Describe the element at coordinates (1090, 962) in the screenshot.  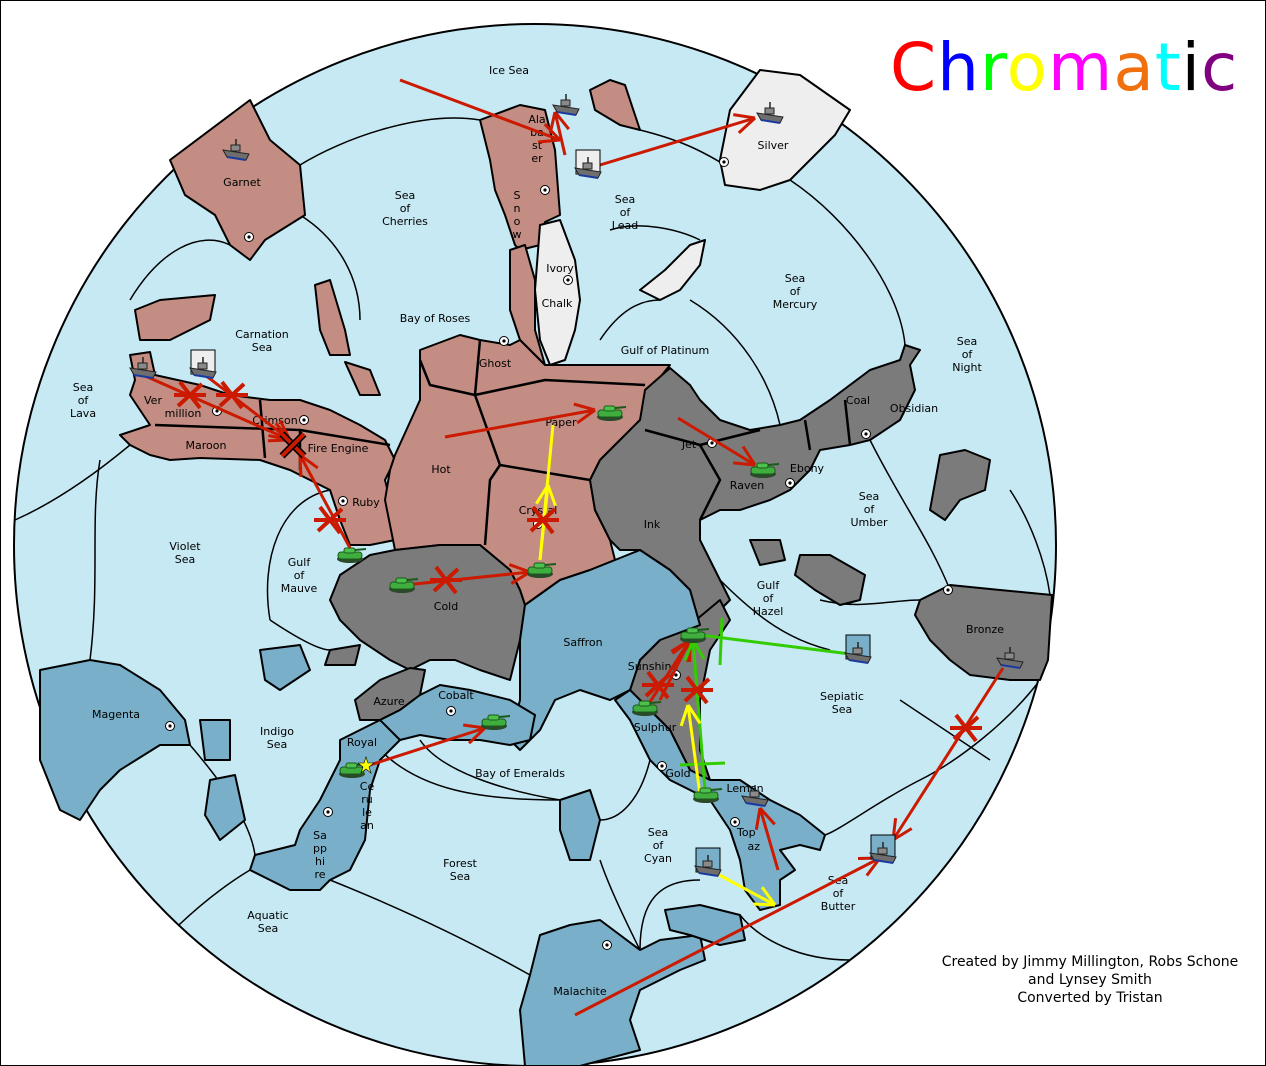
I see `credits-line: Created by Jimmy Millington, Robs Schone` at that location.